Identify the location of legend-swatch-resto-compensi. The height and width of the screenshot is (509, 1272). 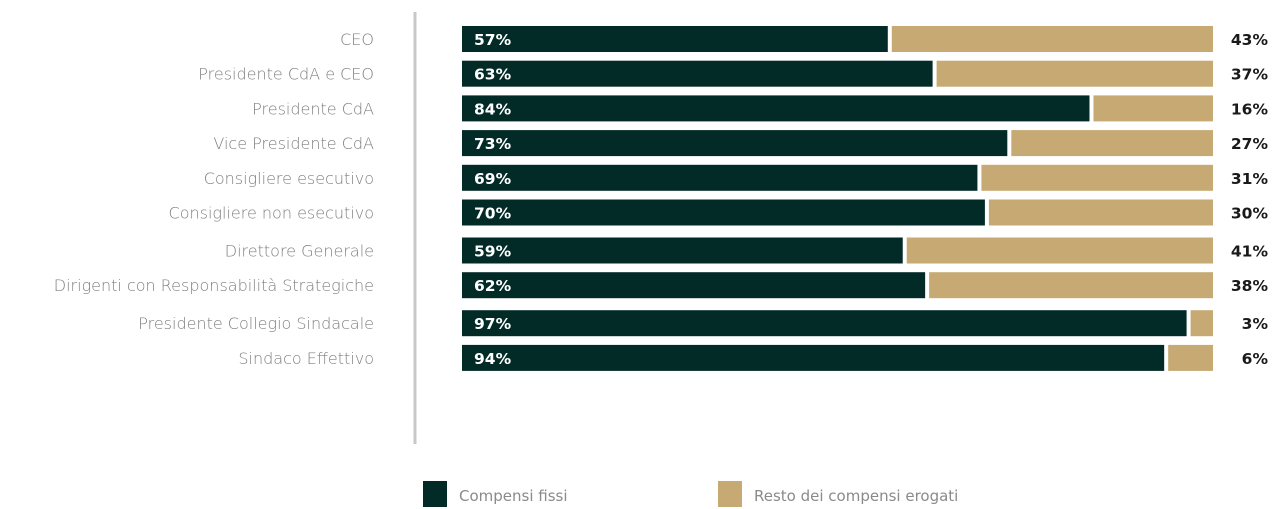
(730, 494).